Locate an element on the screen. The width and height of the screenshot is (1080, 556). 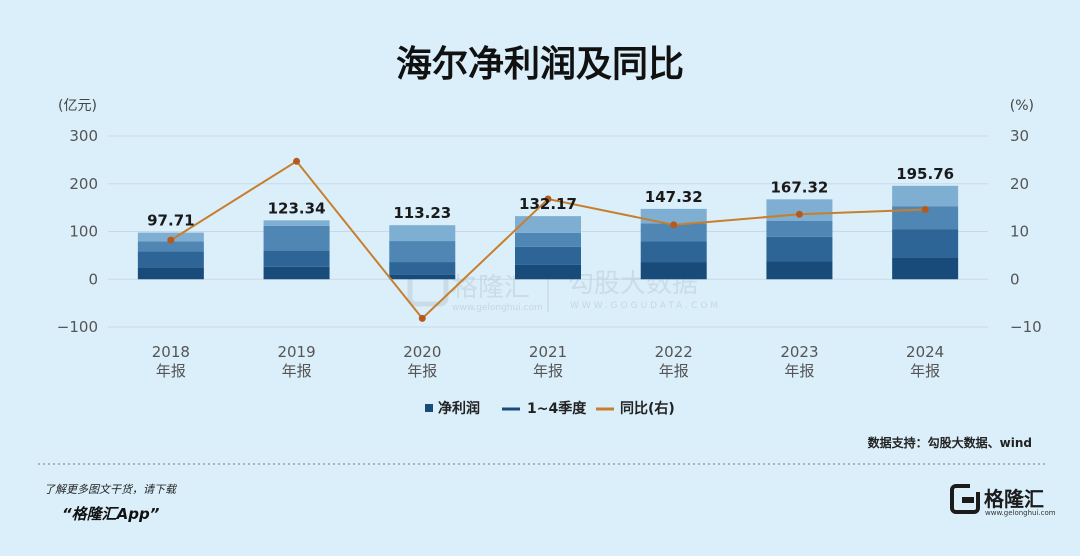
right-tick-label: 10 is located at coordinates (1019, 232).